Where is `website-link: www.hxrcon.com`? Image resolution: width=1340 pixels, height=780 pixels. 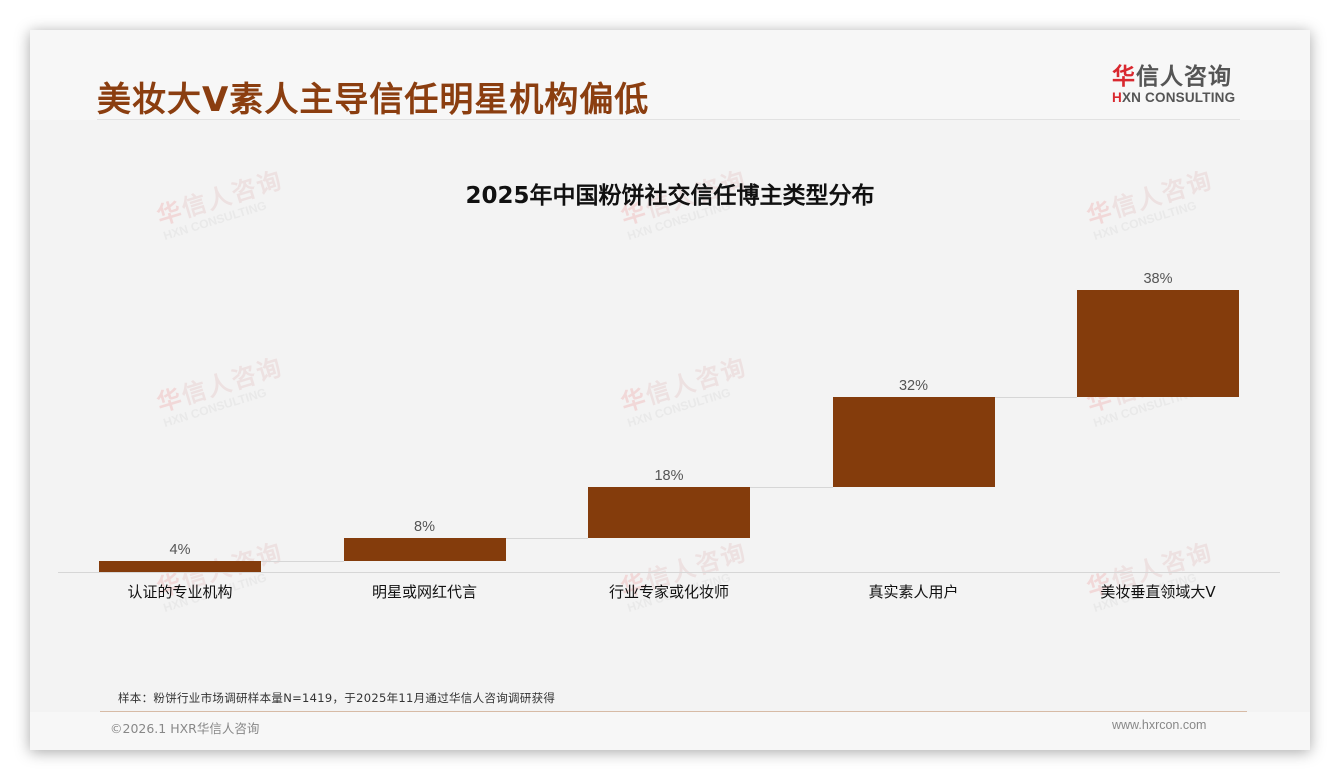 website-link: www.hxrcon.com is located at coordinates (1159, 725).